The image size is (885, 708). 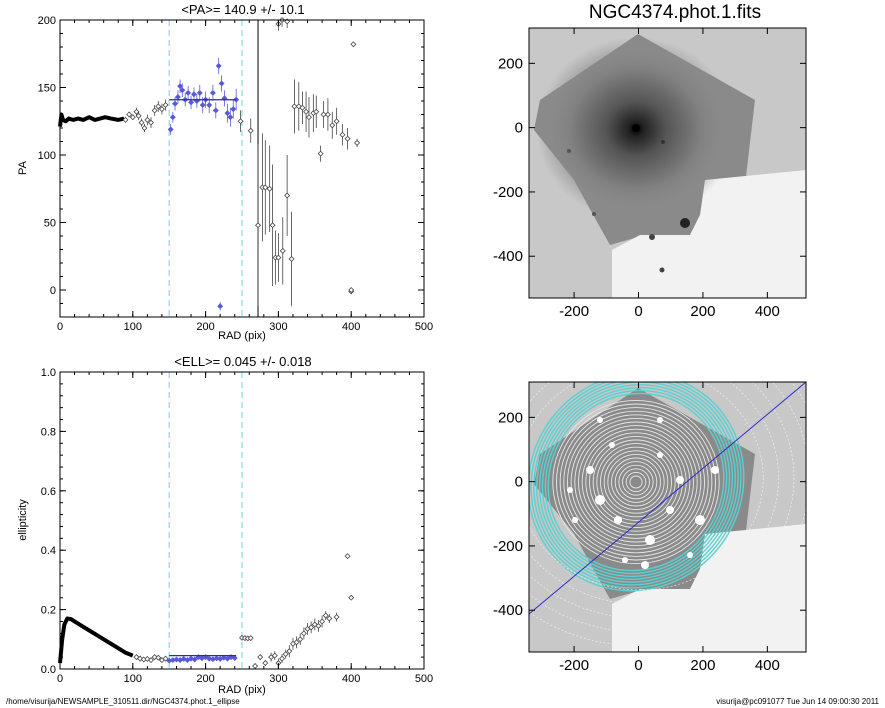 What do you see at coordinates (667, 163) in the screenshot?
I see `galaxy-image` at bounding box center [667, 163].